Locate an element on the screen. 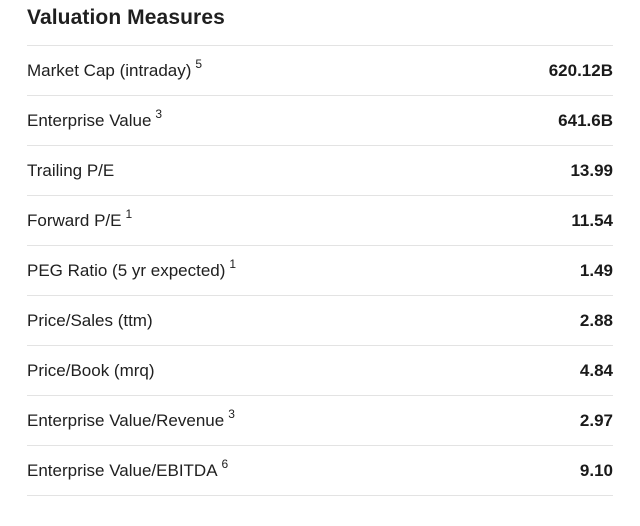 The height and width of the screenshot is (526, 640). row-value: 9.10 is located at coordinates (596, 470).